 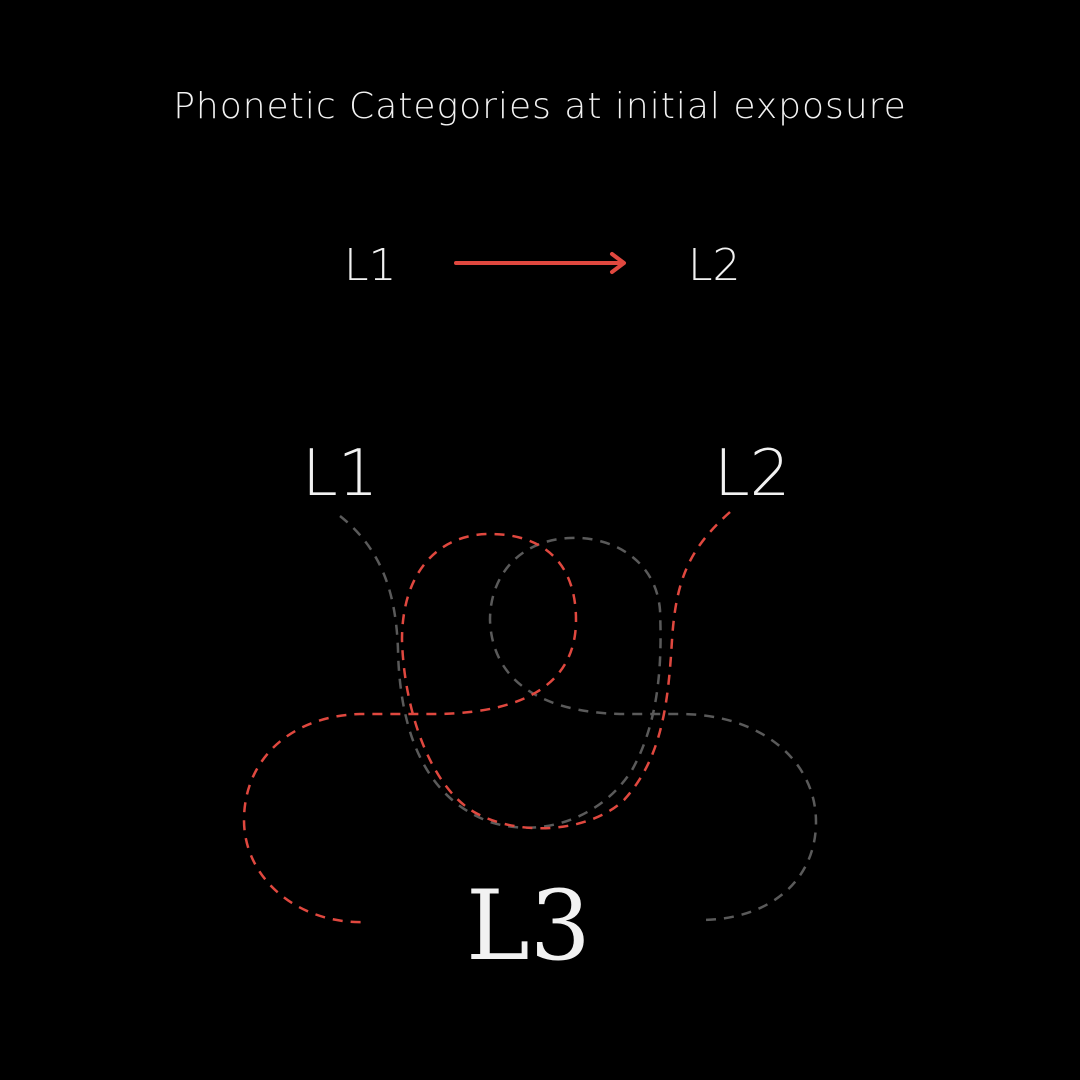 What do you see at coordinates (618, 263) in the screenshot?
I see `arrow-head` at bounding box center [618, 263].